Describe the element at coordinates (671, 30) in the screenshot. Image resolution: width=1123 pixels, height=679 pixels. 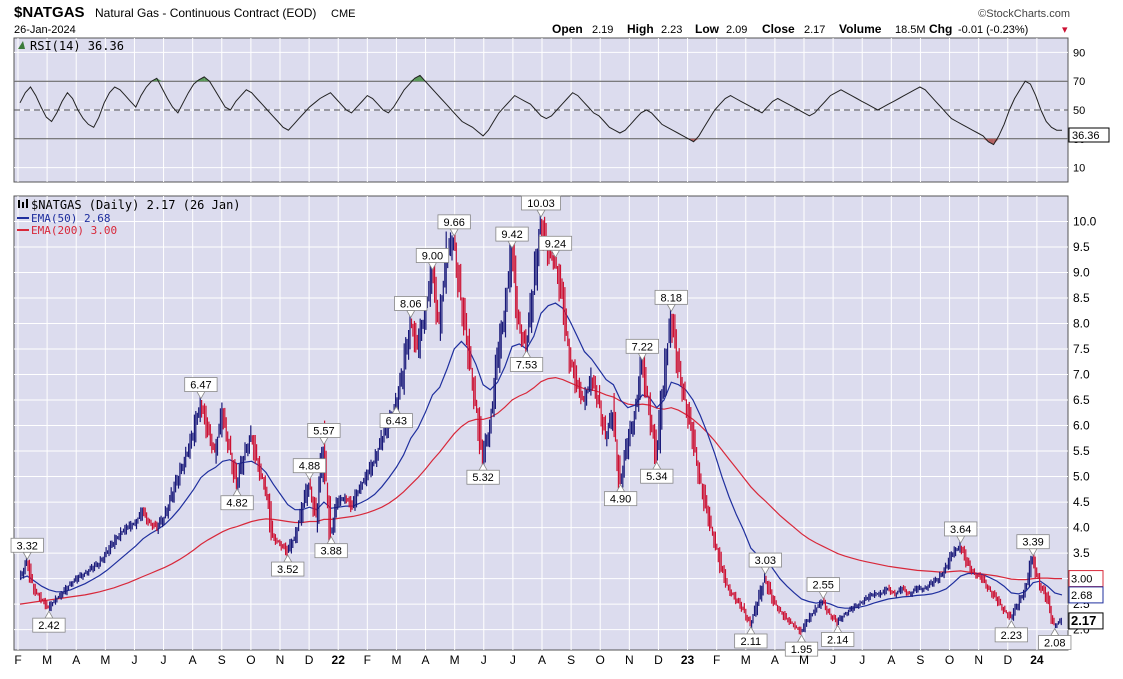
I see `high-value: 2.23` at that location.